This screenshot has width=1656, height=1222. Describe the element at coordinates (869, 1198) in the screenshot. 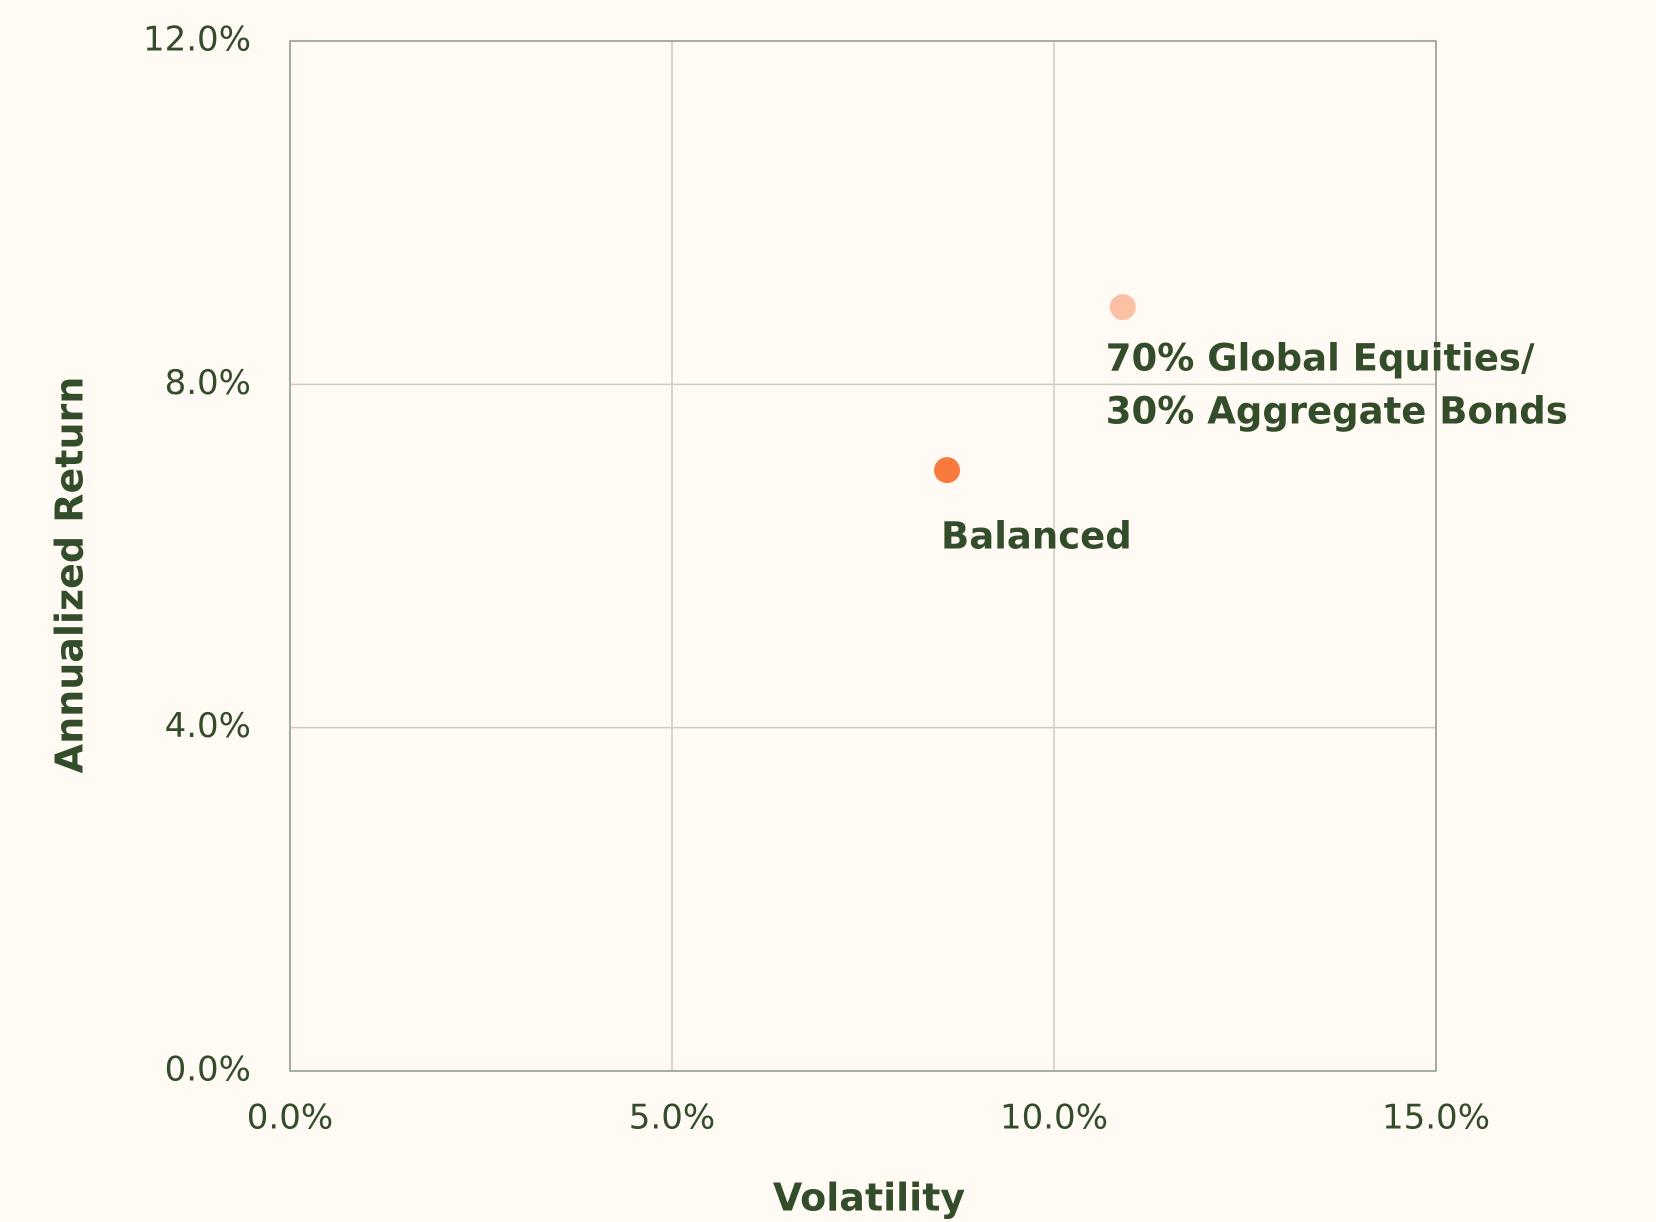

I see `x-axis-title: Volatility` at that location.